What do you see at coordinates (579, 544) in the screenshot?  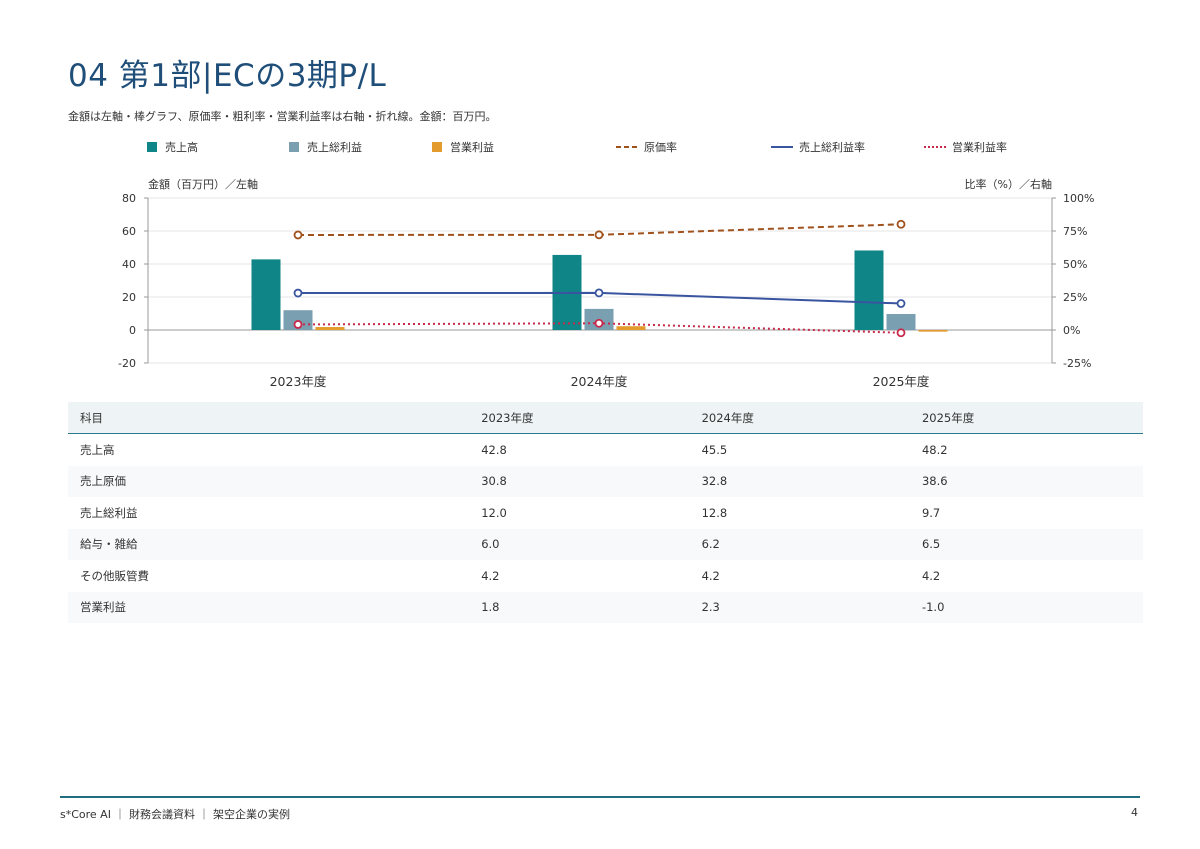 I see `table-cell: 6.0` at bounding box center [579, 544].